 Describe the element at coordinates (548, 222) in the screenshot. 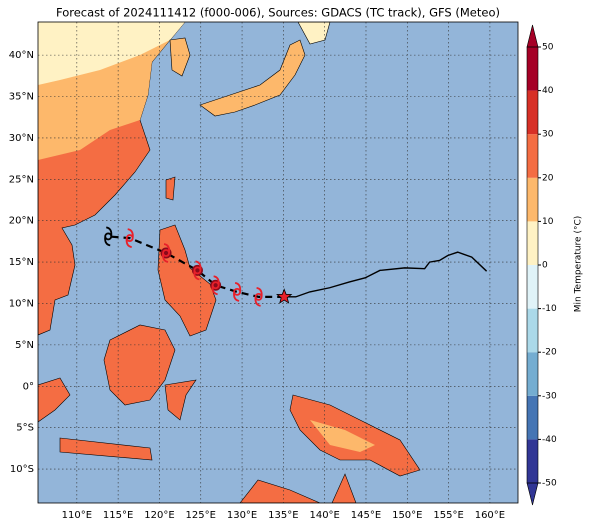

I see `colorbar-tick-label: 10` at that location.